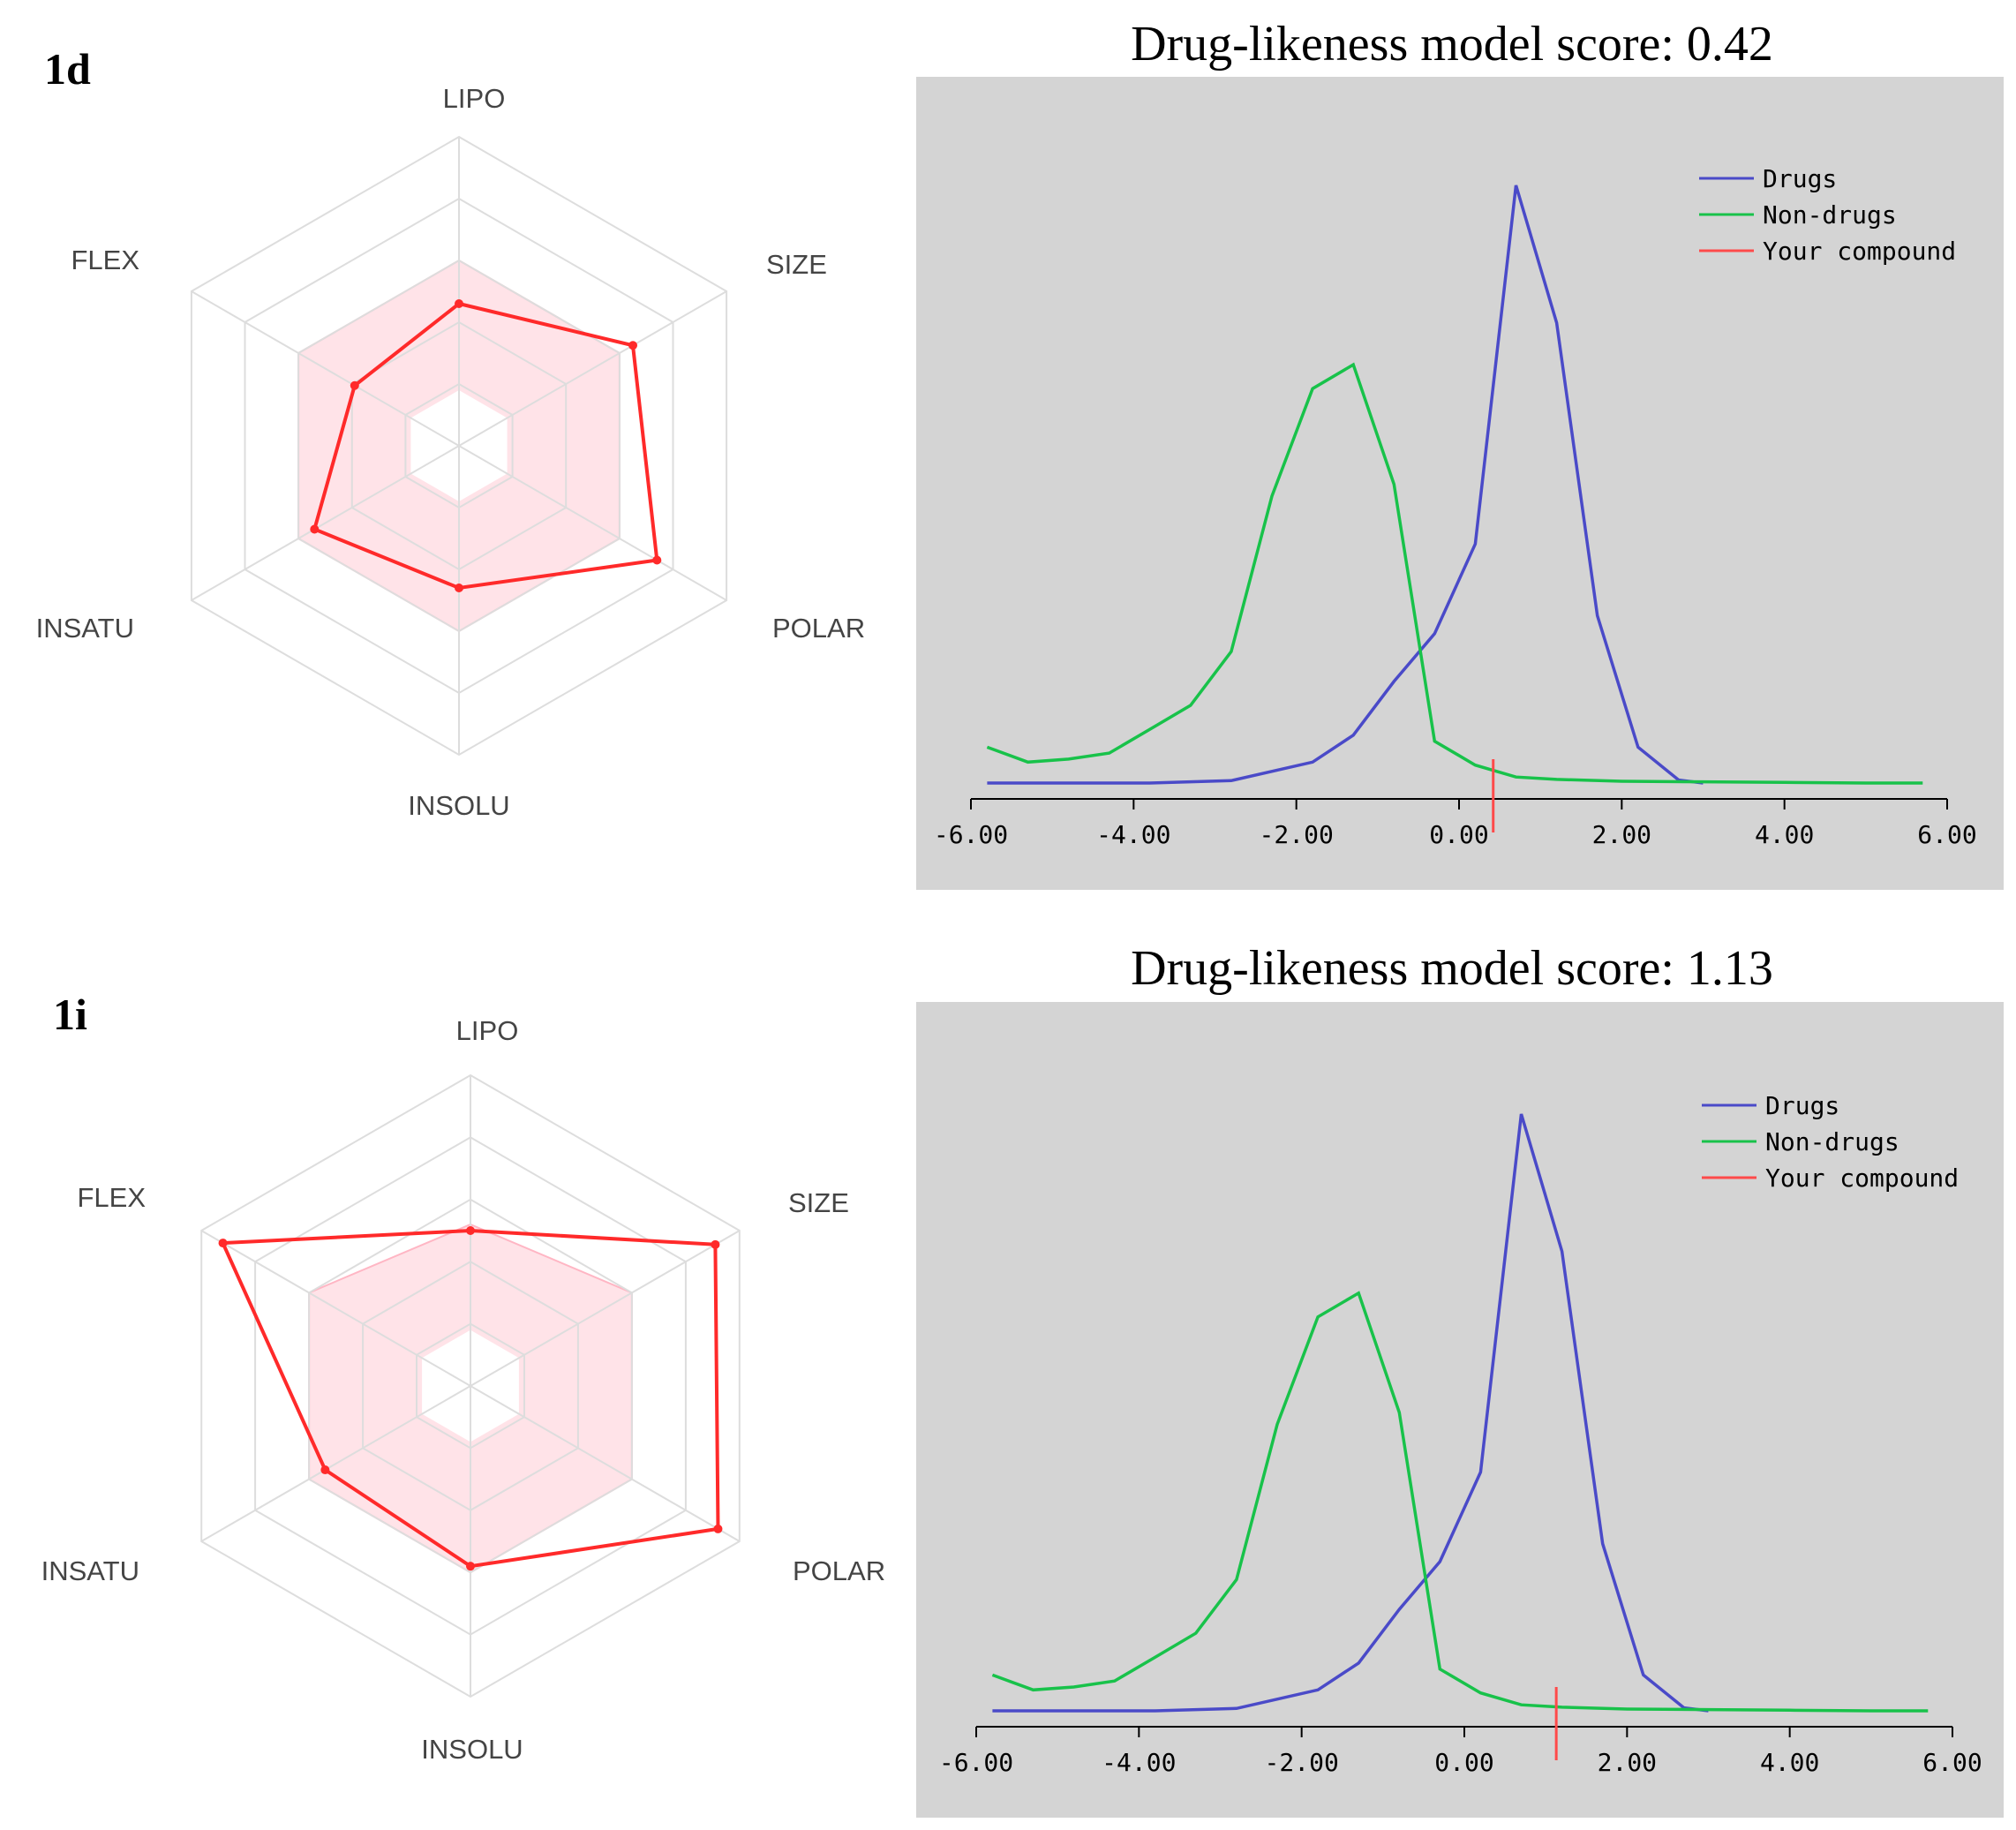 This screenshot has height=1830, width=2016. Describe the element at coordinates (67, 69) in the screenshot. I see `panel-label: 1d` at that location.